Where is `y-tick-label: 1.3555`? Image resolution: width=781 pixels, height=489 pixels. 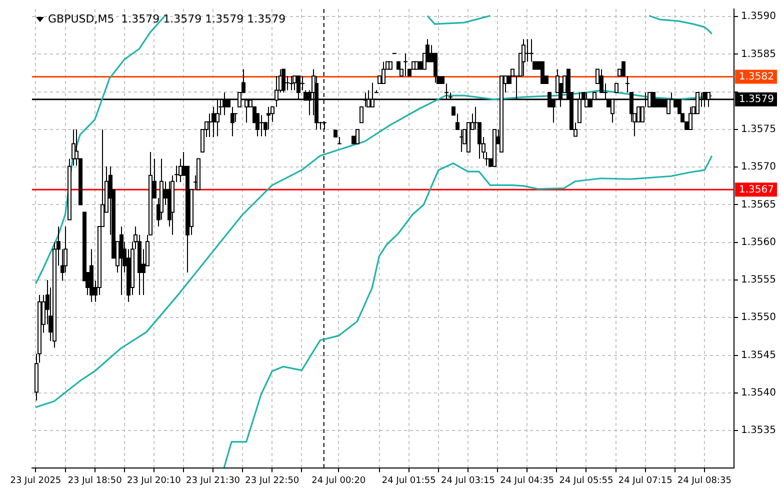 y-tick-label: 1.3555 is located at coordinates (758, 280).